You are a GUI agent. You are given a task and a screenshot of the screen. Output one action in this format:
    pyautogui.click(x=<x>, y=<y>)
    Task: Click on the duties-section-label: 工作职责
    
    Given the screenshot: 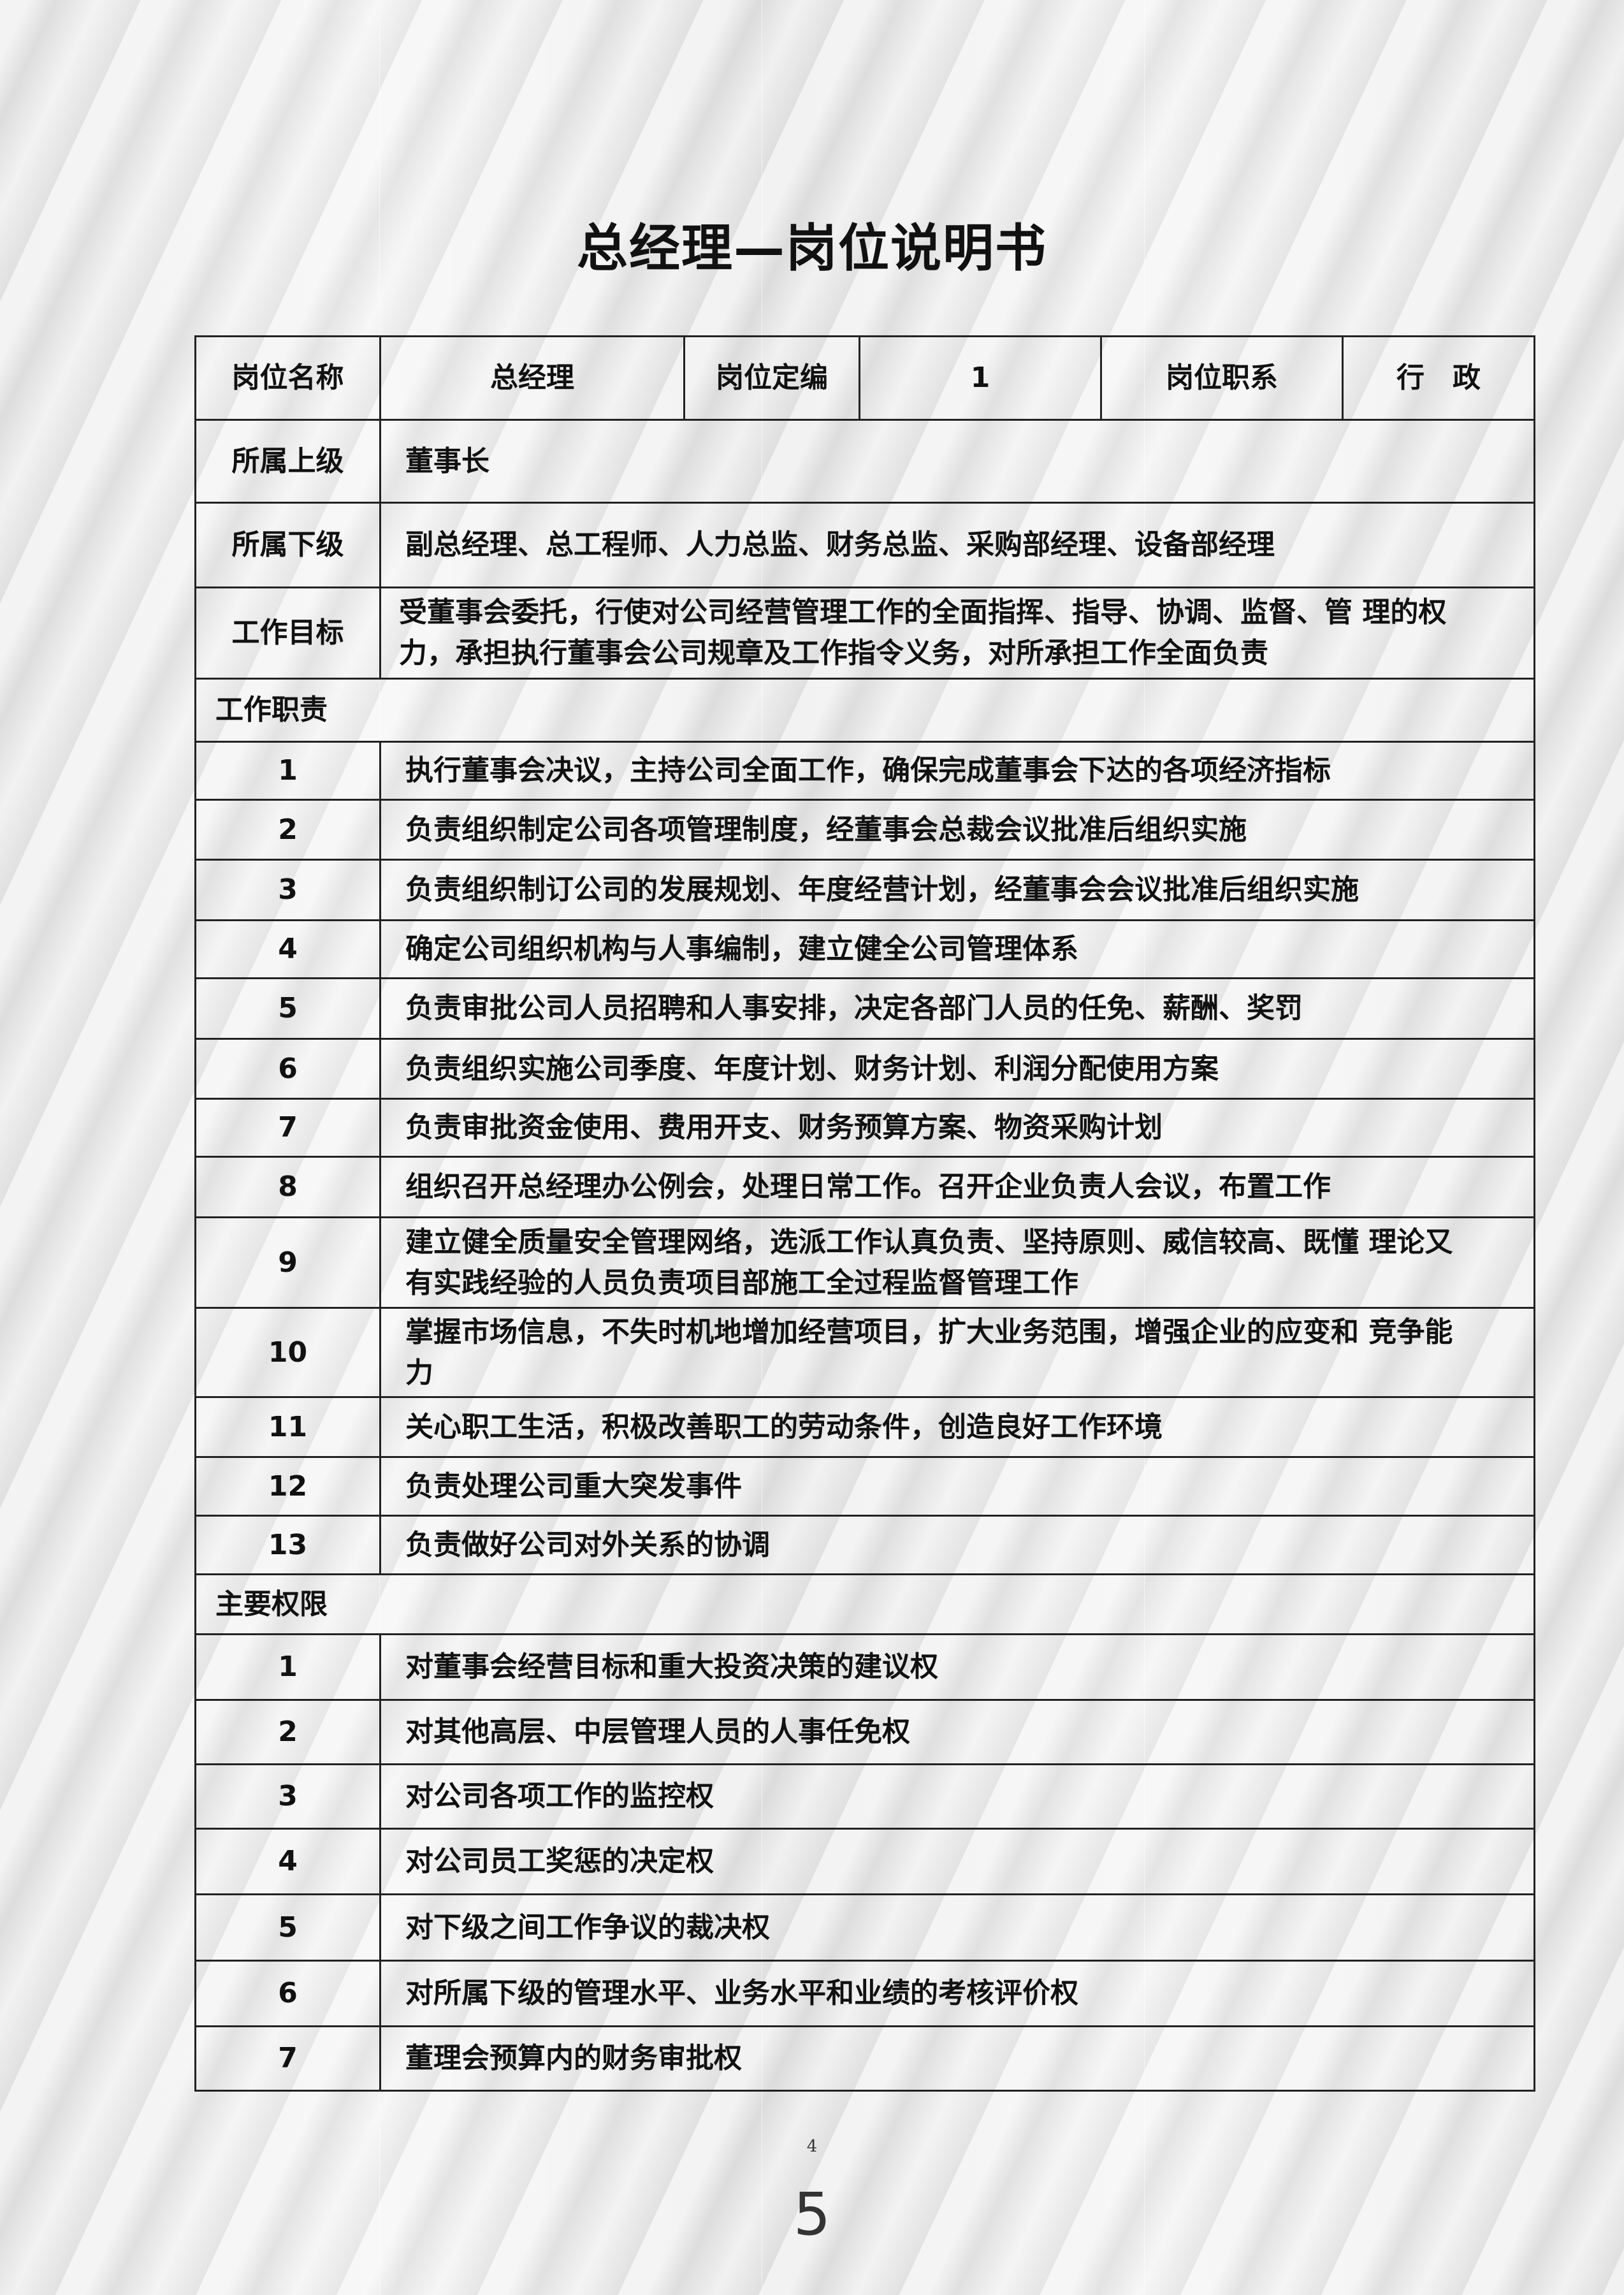 What is the action you would take?
    pyautogui.click(x=864, y=710)
    